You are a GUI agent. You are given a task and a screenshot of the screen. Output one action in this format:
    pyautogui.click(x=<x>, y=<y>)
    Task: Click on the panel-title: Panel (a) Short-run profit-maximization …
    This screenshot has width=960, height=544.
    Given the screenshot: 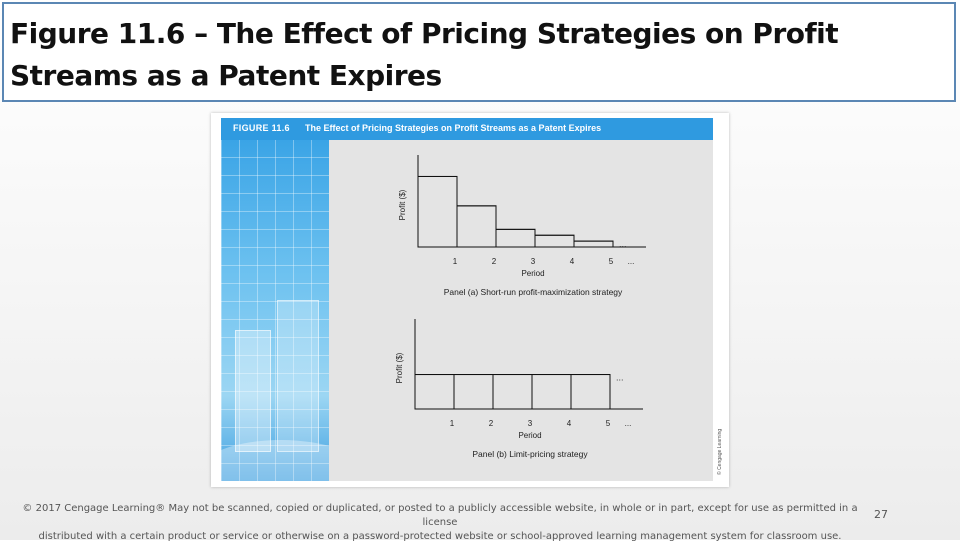 What is the action you would take?
    pyautogui.click(x=533, y=292)
    